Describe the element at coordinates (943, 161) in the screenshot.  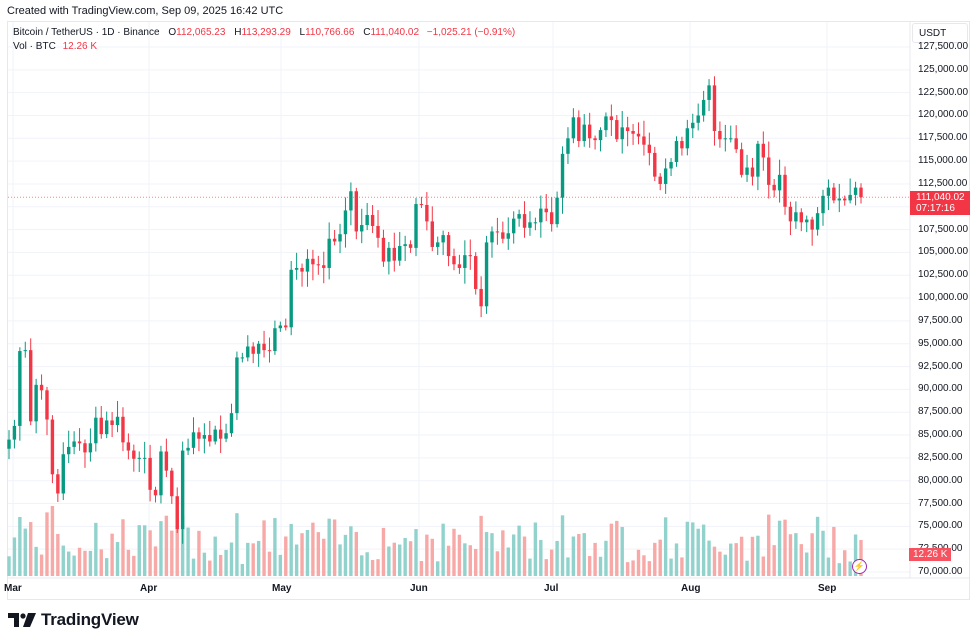
I see `price-tick: 115,000.00` at that location.